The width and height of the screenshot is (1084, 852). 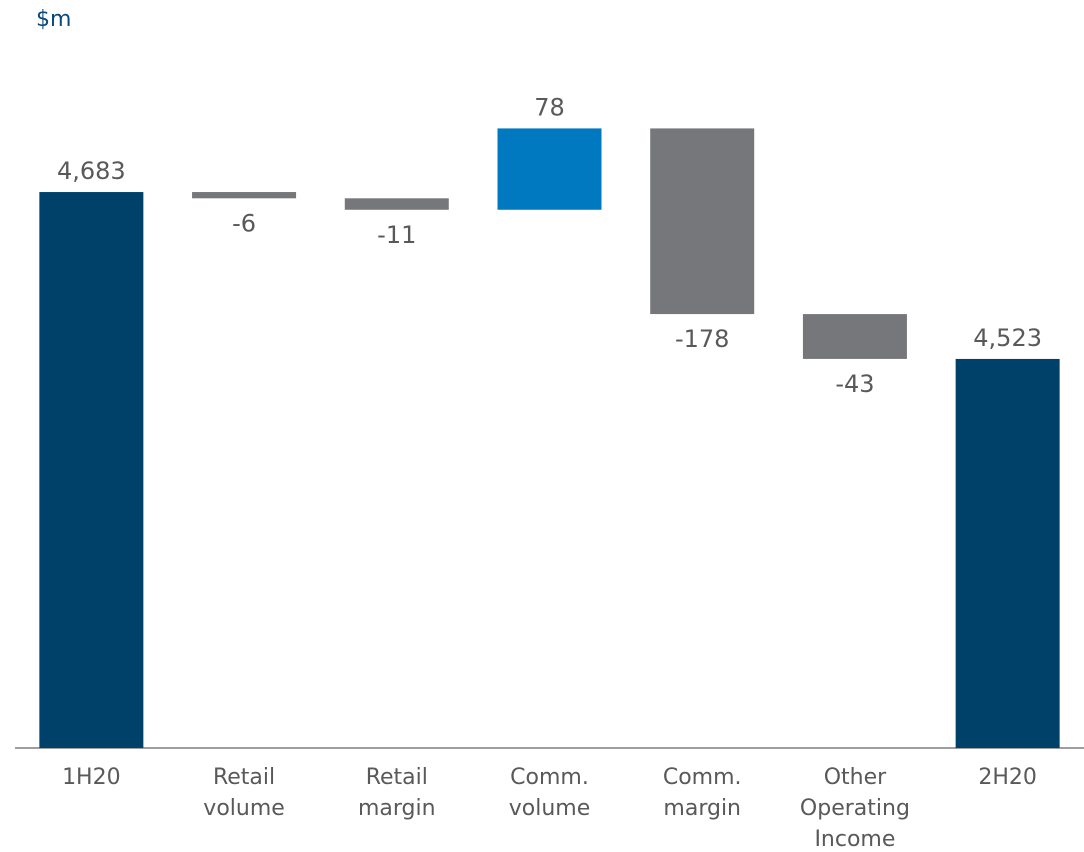 I want to click on x-tick-label: 1H20, so click(x=91, y=777).